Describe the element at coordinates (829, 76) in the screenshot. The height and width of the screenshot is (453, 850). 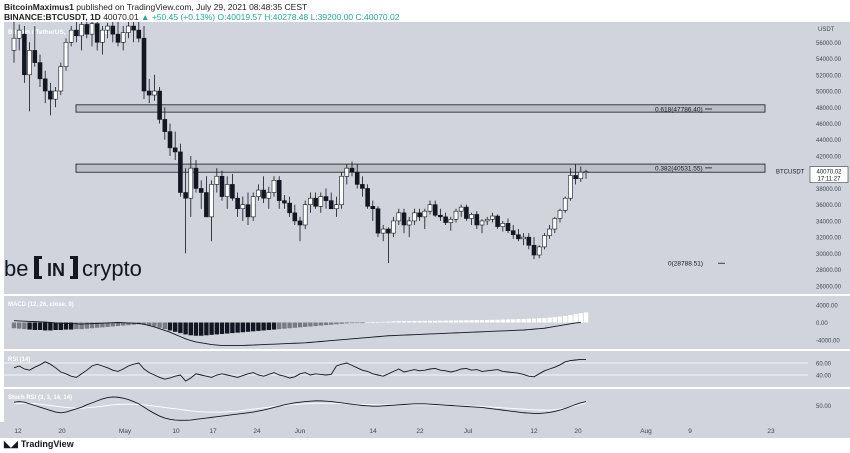
I see `price-tick-label: 52000.00` at that location.